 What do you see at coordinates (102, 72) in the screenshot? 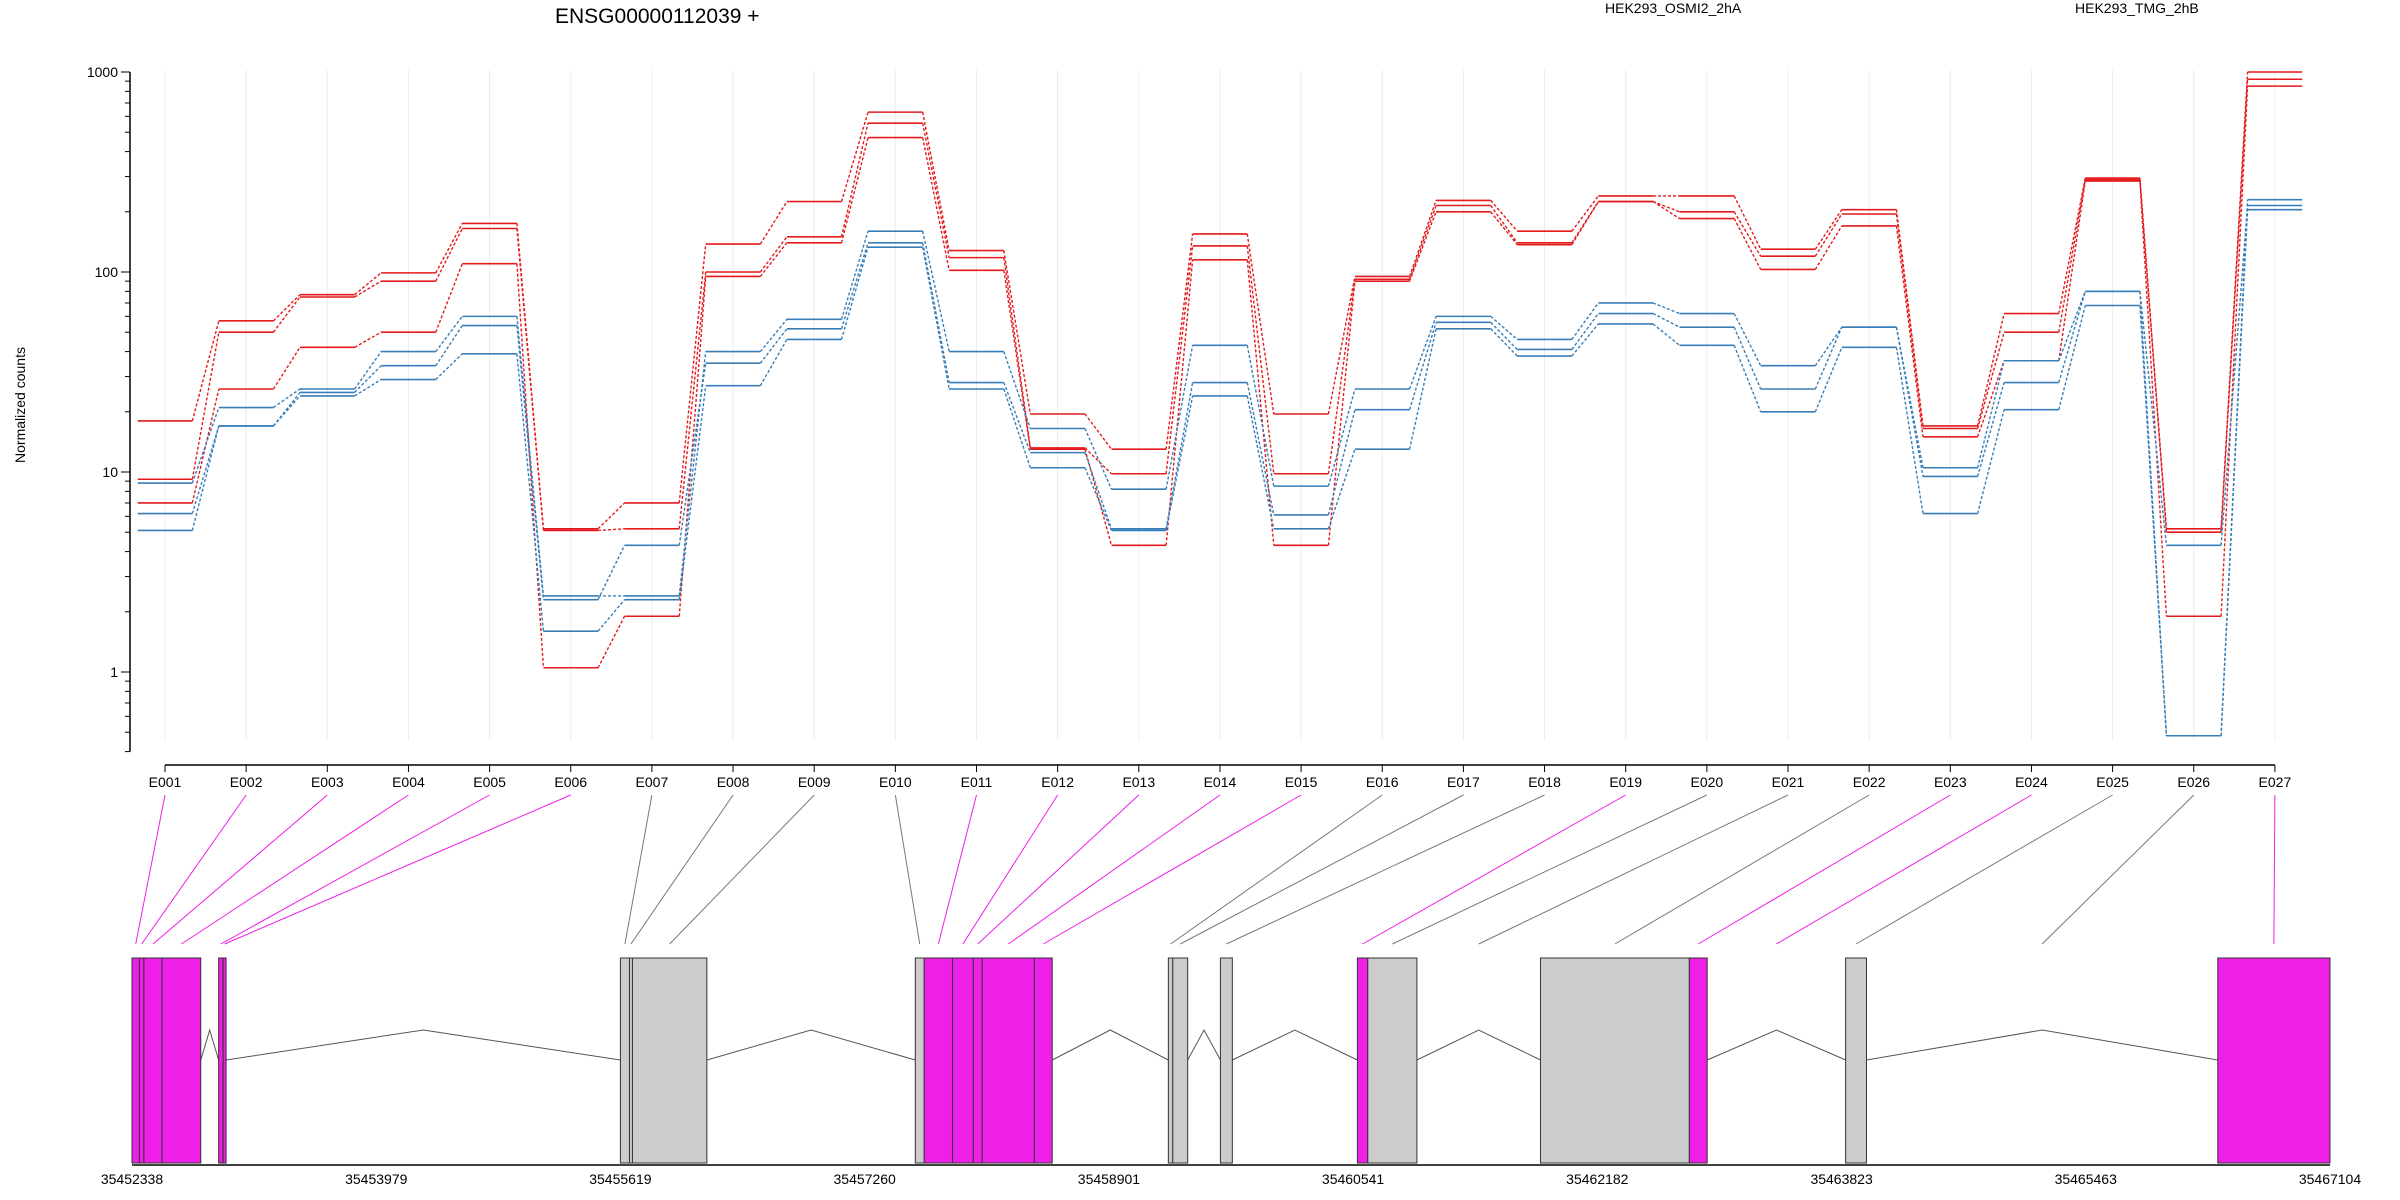
I see `y-tick-label: 1000` at bounding box center [102, 72].